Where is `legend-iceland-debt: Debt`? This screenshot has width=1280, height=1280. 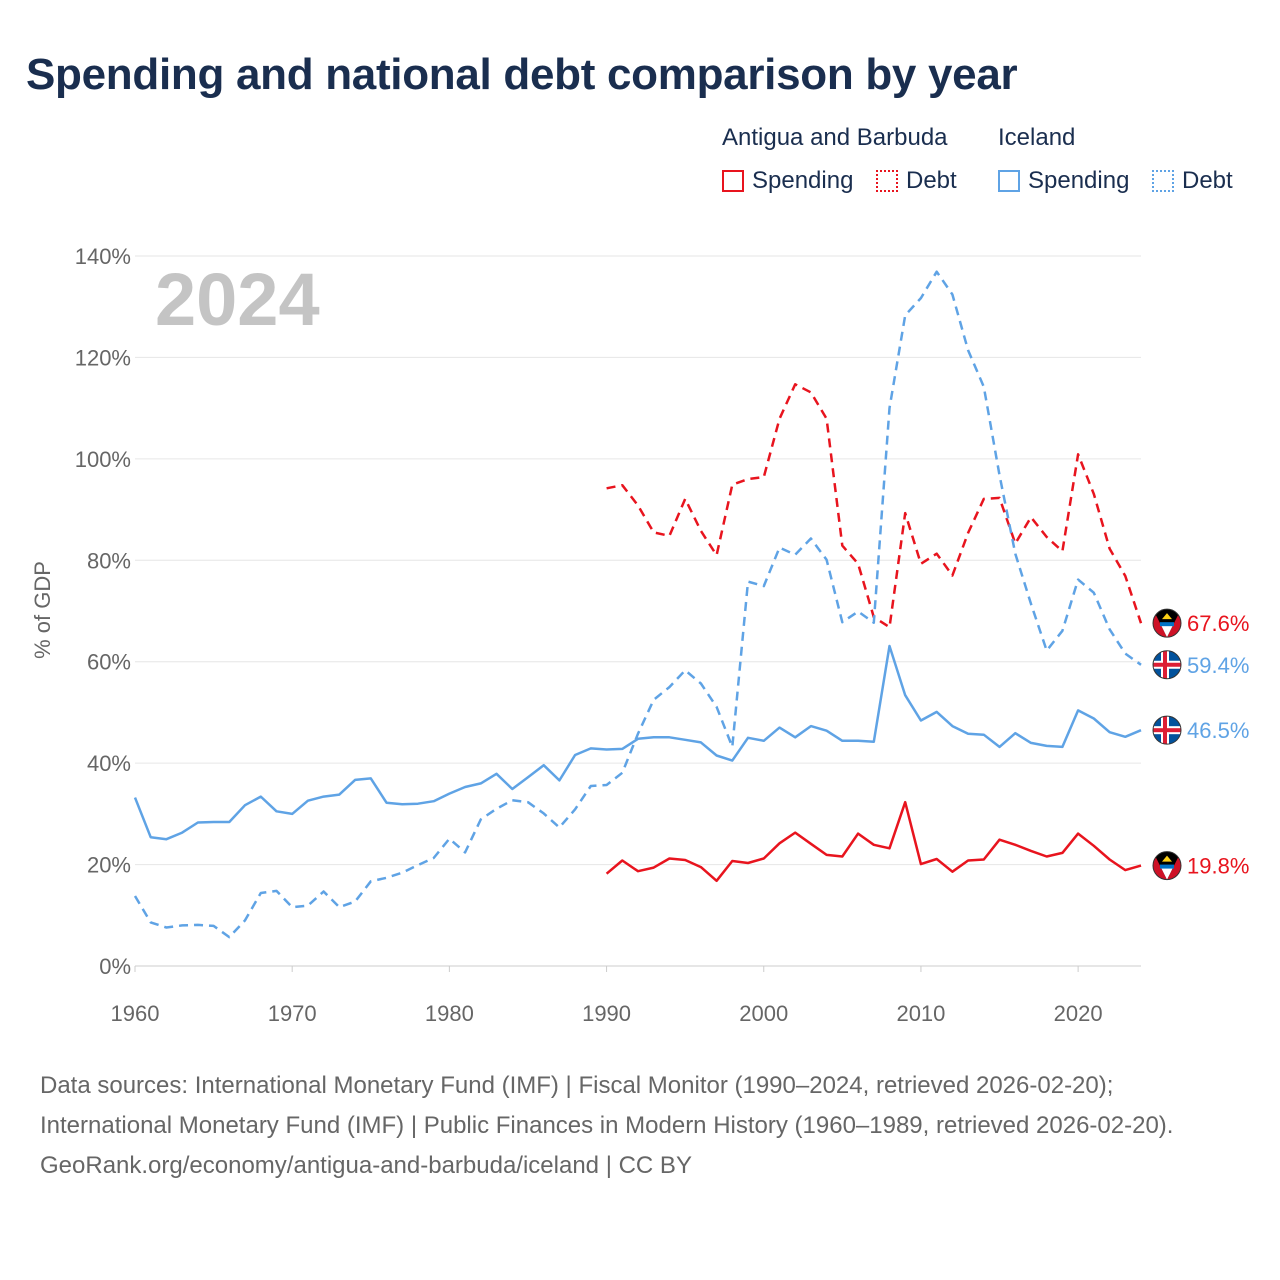
legend-iceland-debt: Debt is located at coordinates (1192, 181).